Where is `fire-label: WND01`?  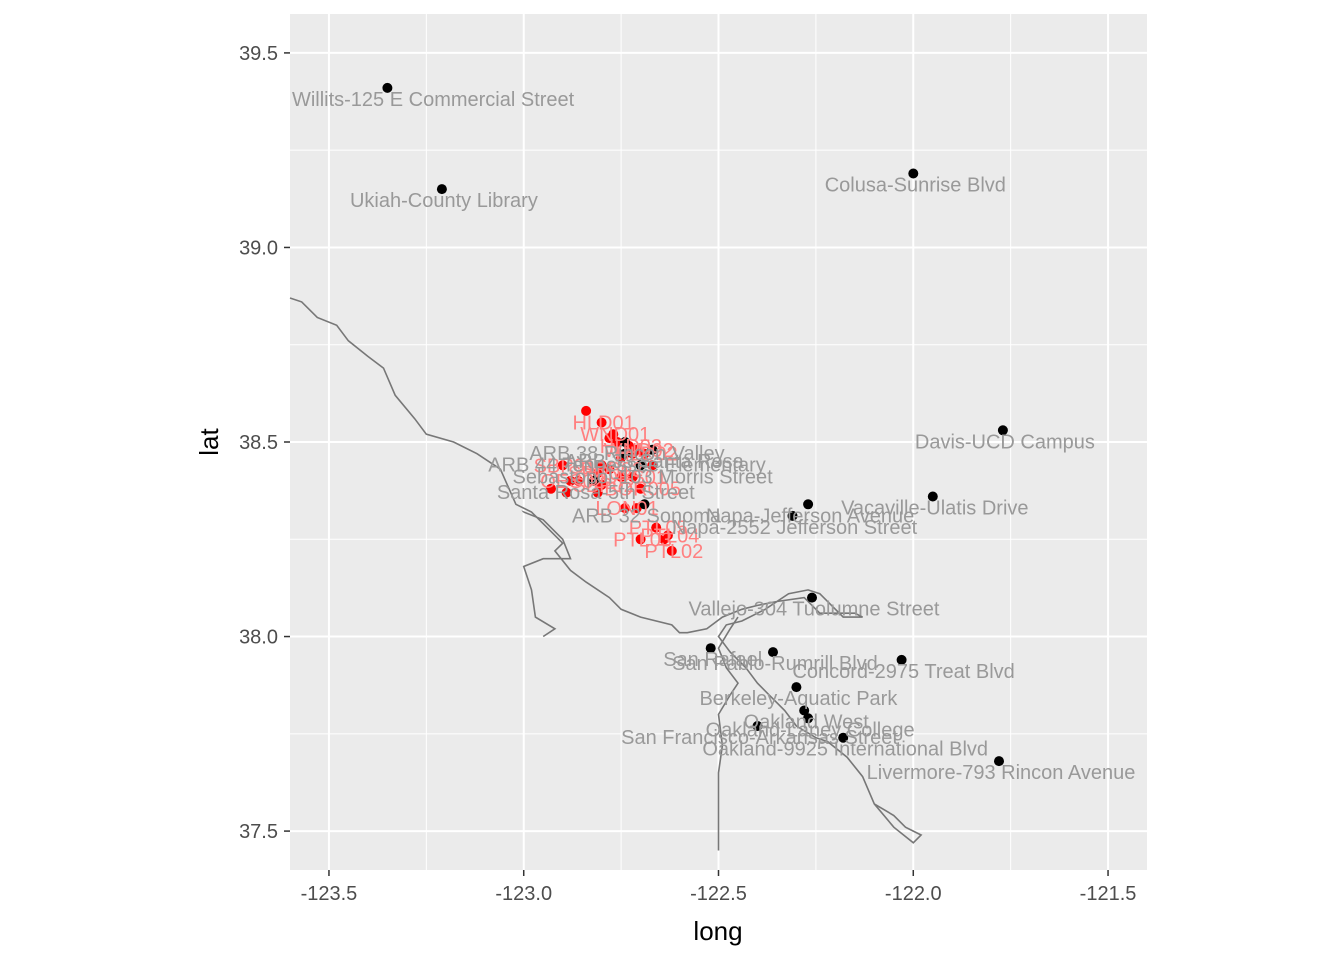
fire-label: WND01 is located at coordinates (615, 435).